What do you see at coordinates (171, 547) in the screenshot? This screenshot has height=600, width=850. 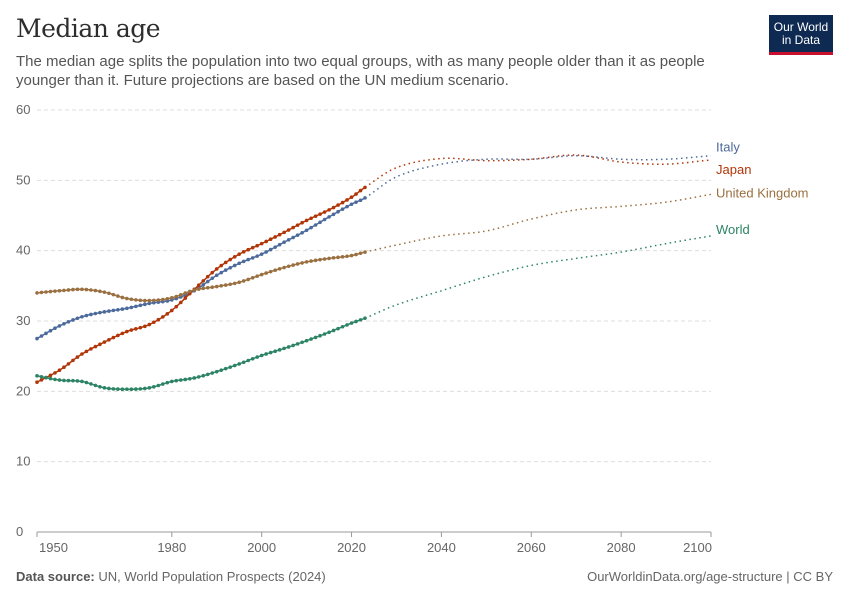 I see `x-tick-label: 1980` at bounding box center [171, 547].